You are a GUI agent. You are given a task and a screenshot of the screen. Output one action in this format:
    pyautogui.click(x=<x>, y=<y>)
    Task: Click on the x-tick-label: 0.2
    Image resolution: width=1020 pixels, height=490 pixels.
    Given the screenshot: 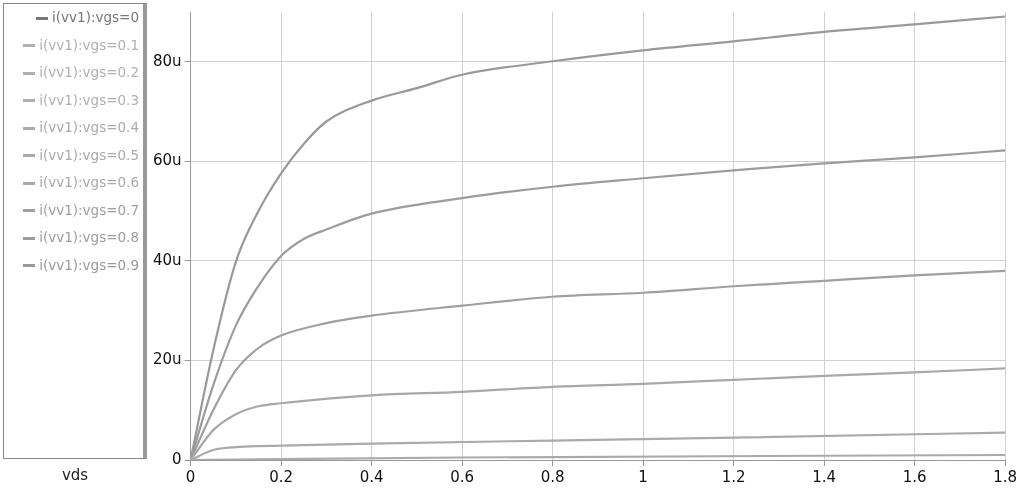 What is the action you would take?
    pyautogui.click(x=281, y=476)
    